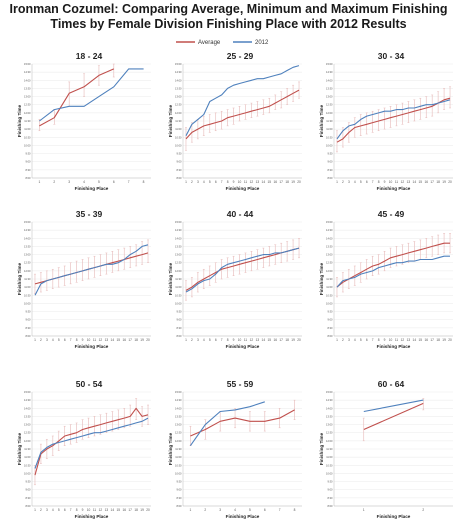 This screenshot has width=457, height=530. What do you see at coordinates (240, 182) in the screenshot?
I see `x-tick-label: 10` at bounding box center [240, 182].